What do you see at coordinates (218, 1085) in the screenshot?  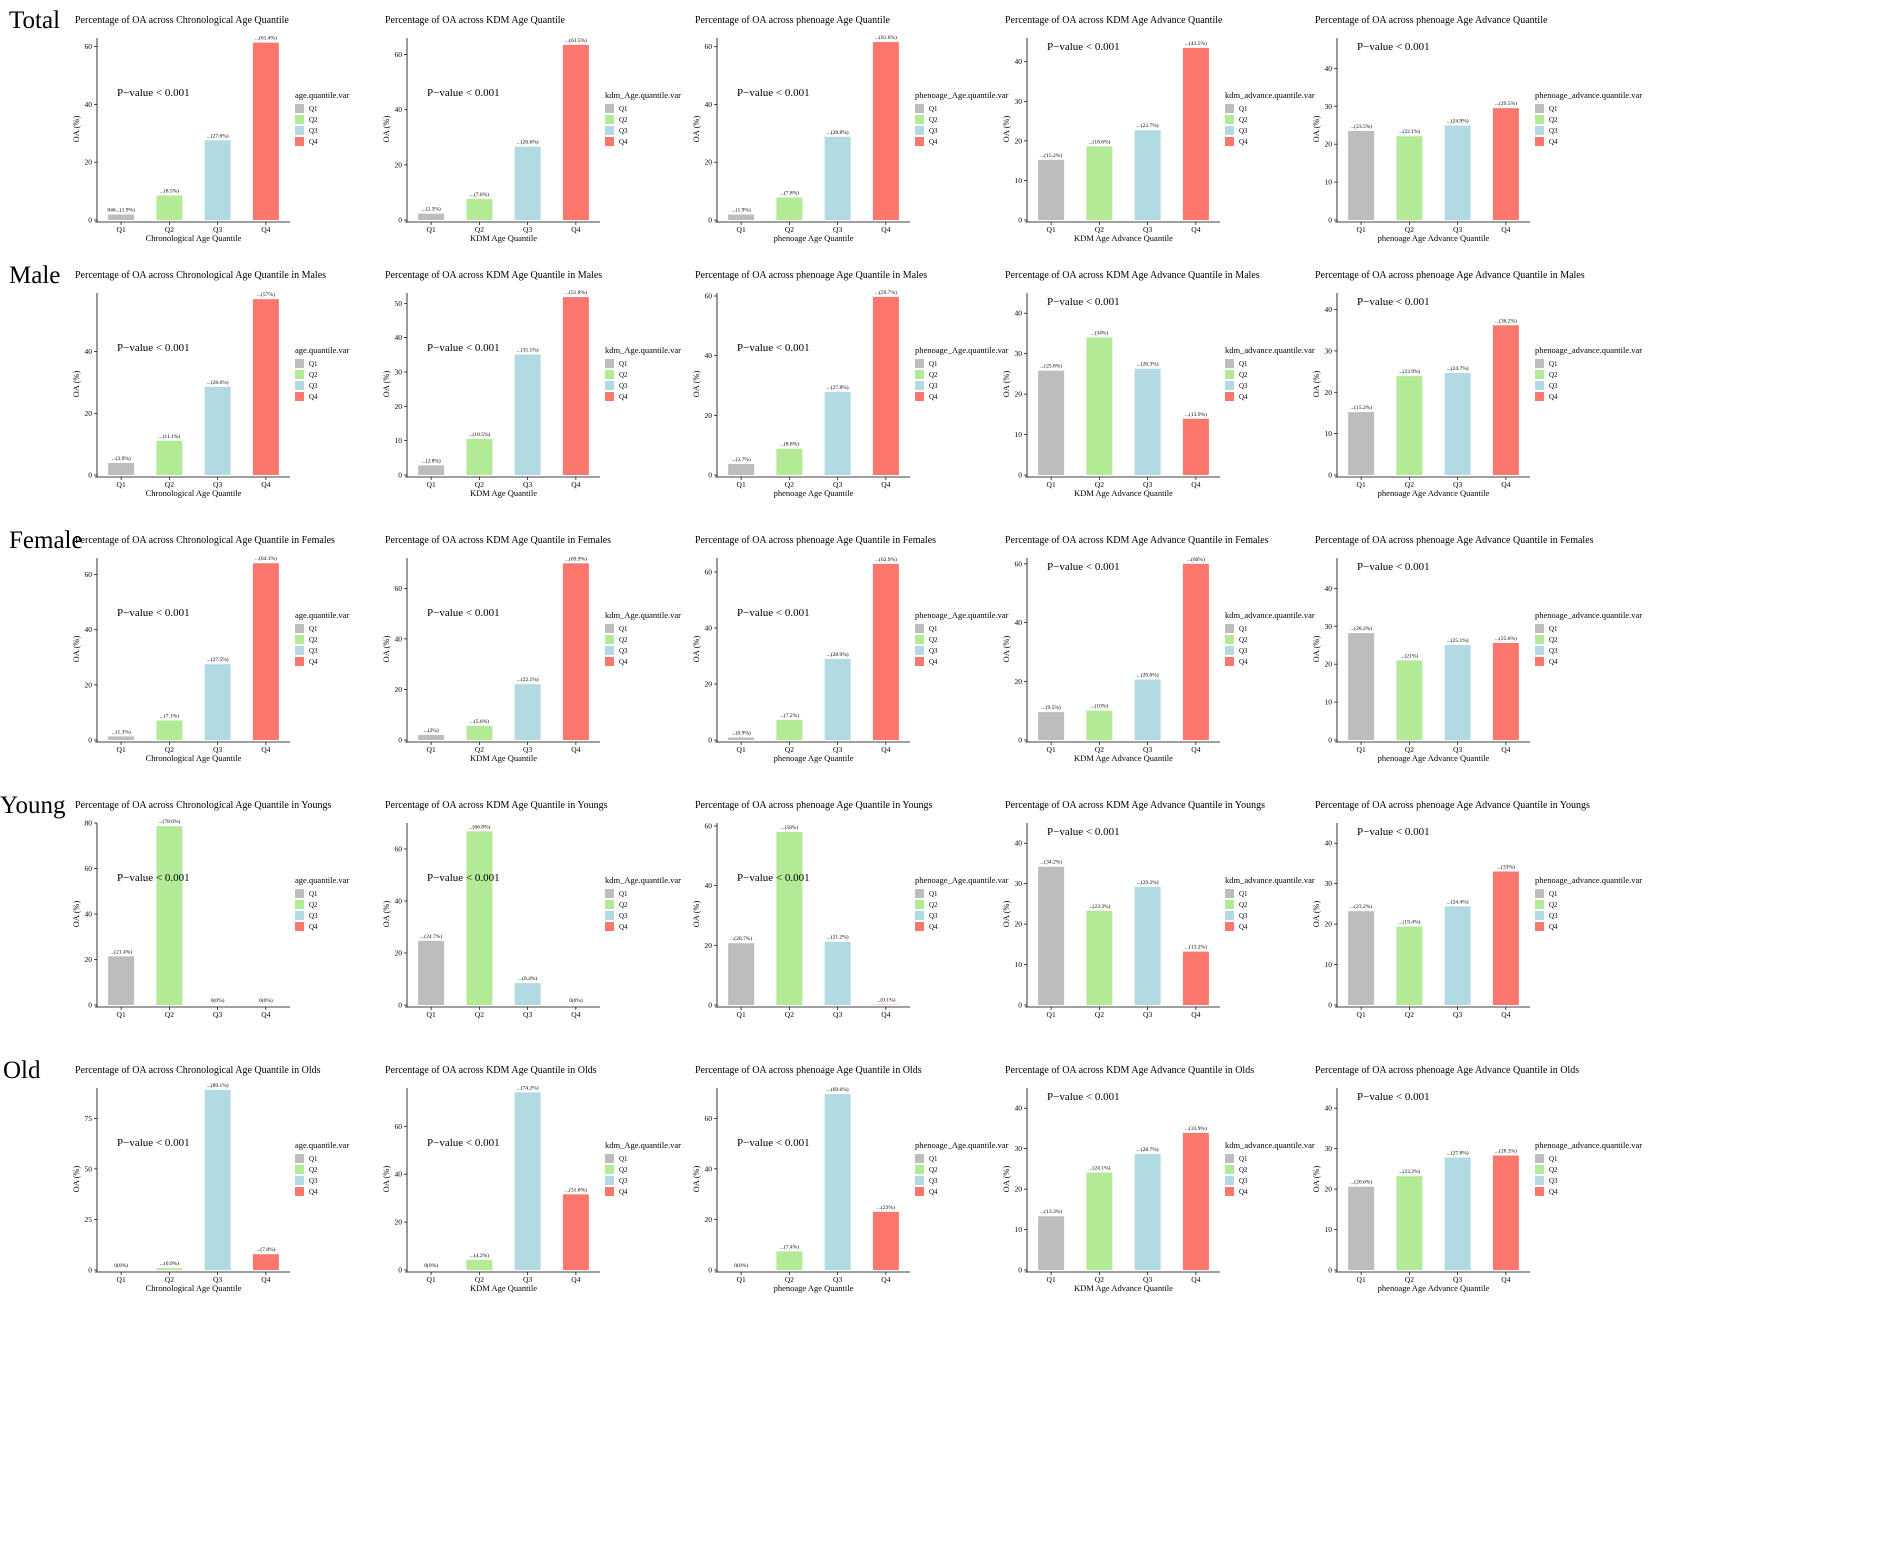 I see `bar-data-label: ...(89.1%)` at bounding box center [218, 1085].